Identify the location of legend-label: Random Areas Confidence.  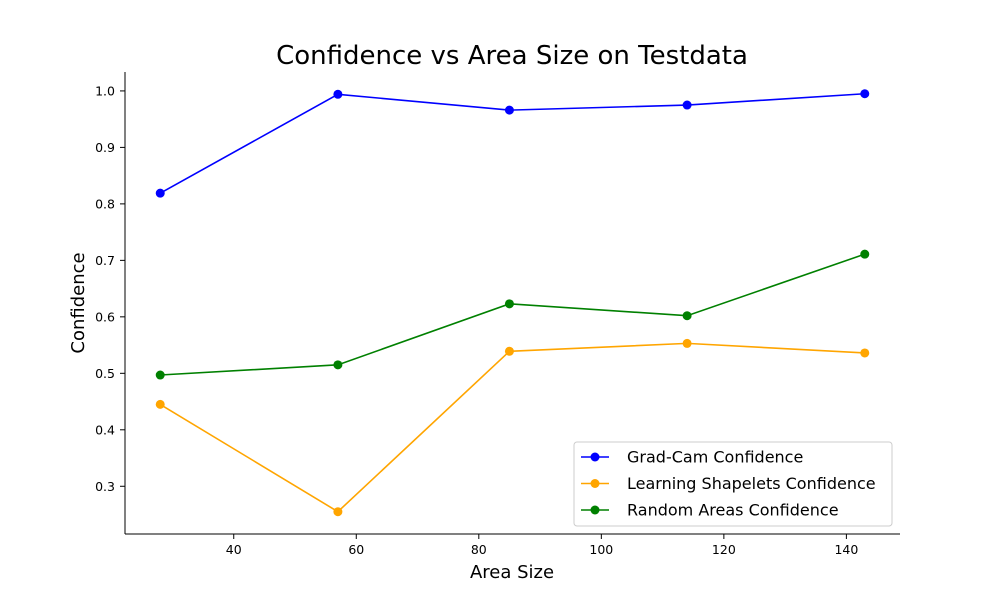
(733, 510).